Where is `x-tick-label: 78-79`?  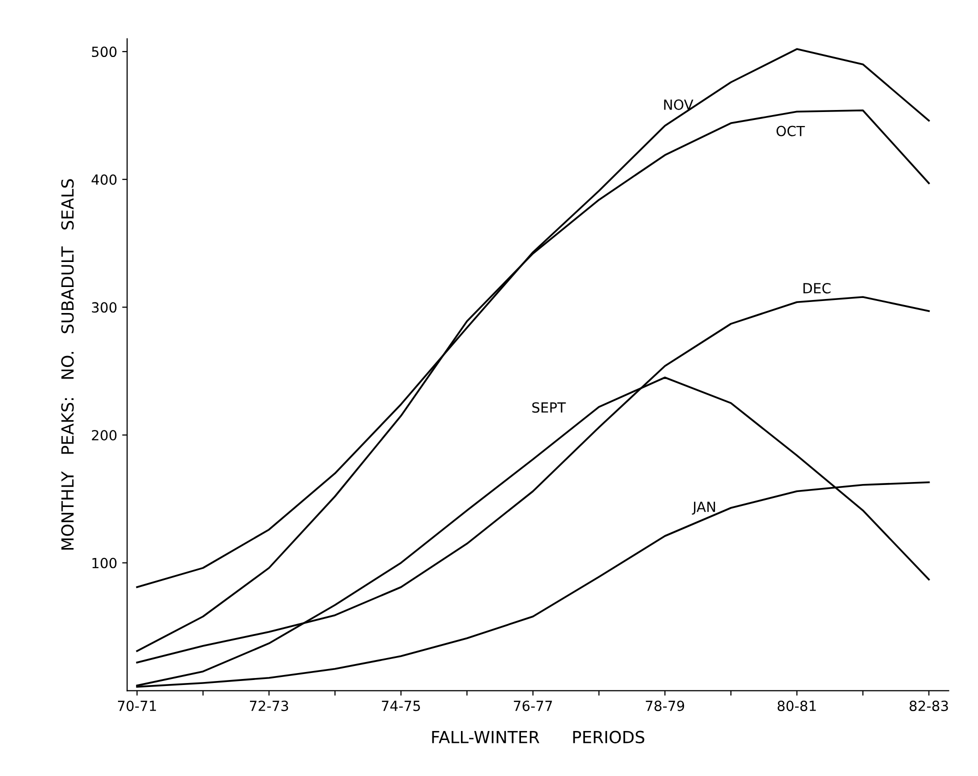
x-tick-label: 78-79 is located at coordinates (665, 706).